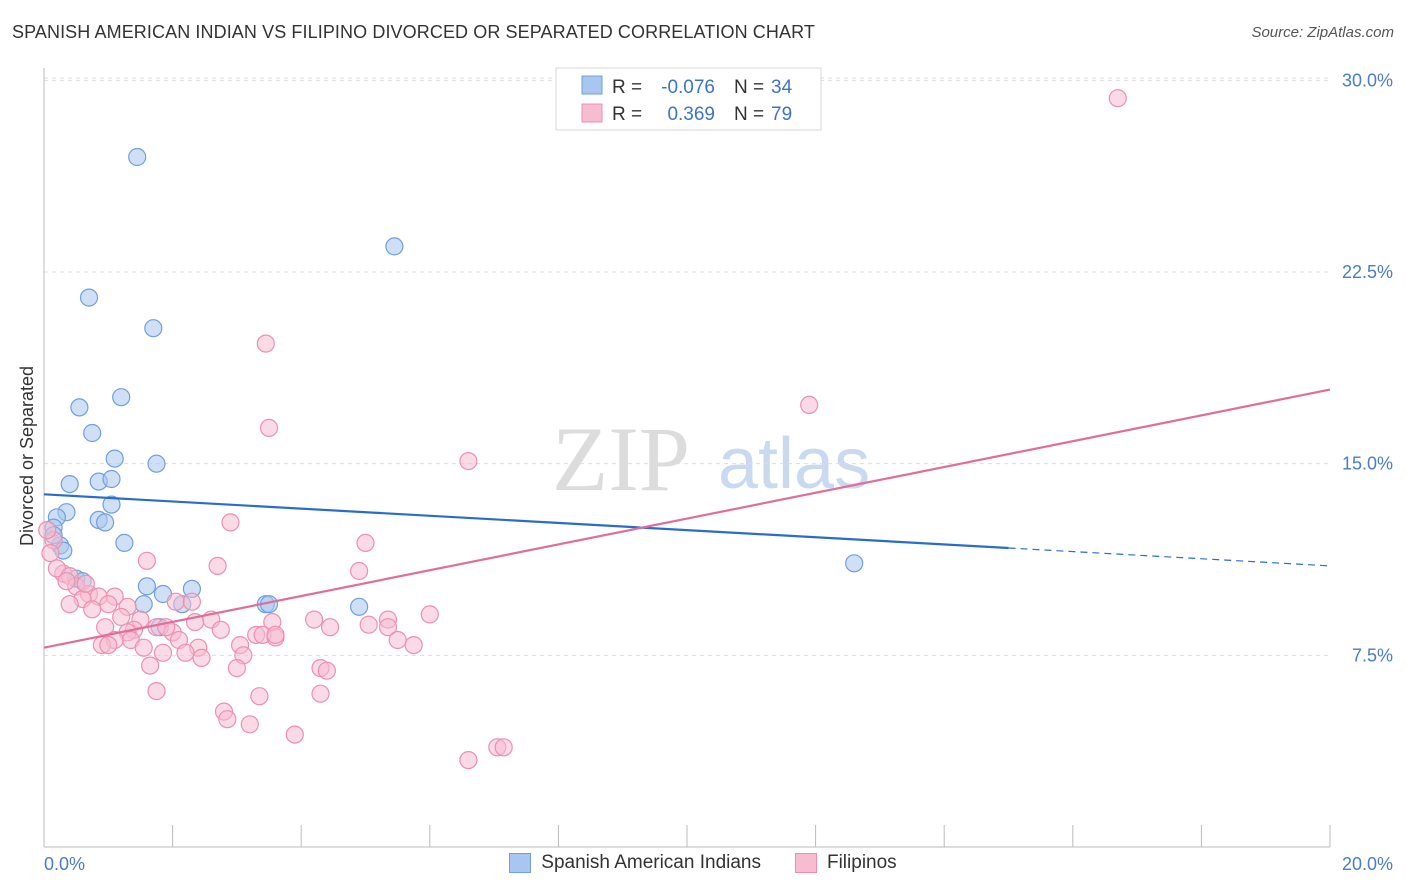 The width and height of the screenshot is (1406, 892). What do you see at coordinates (749, 87) in the screenshot?
I see `legend-n-label-1: N =` at bounding box center [749, 87].